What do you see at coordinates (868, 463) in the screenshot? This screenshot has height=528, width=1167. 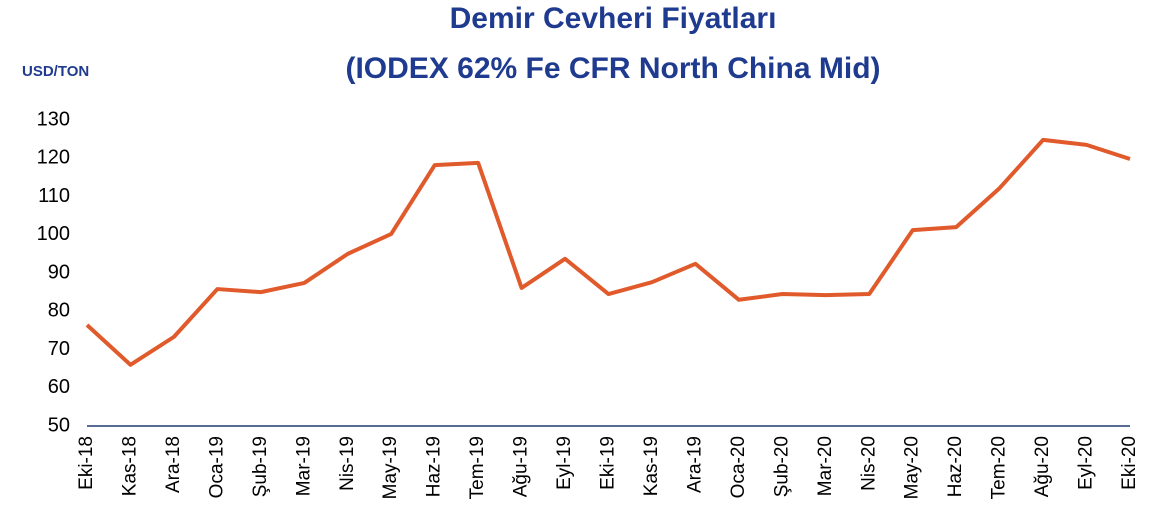 I see `x-tick-label: Nis-20` at bounding box center [868, 463].